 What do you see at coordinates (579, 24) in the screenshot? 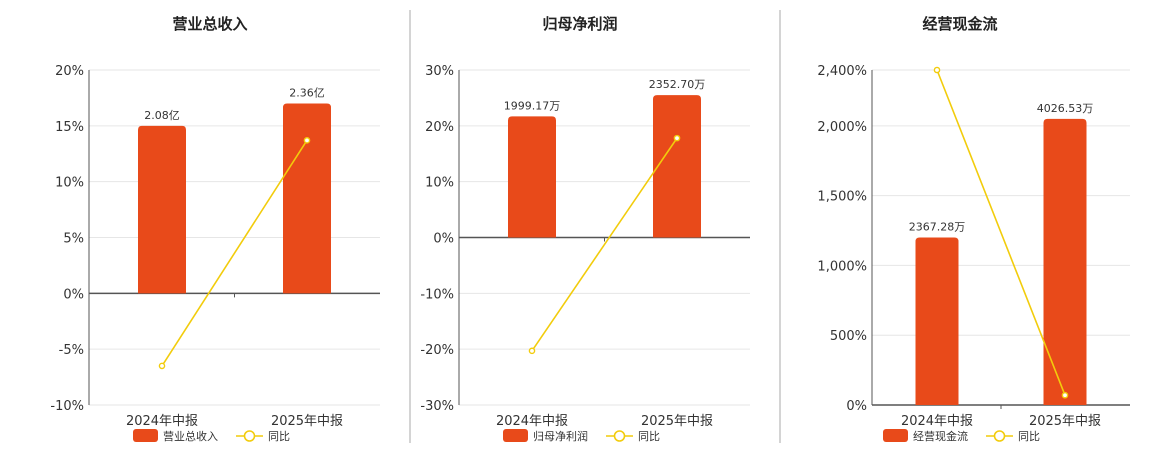
I see `chart-title: 归母净利润` at bounding box center [579, 24].